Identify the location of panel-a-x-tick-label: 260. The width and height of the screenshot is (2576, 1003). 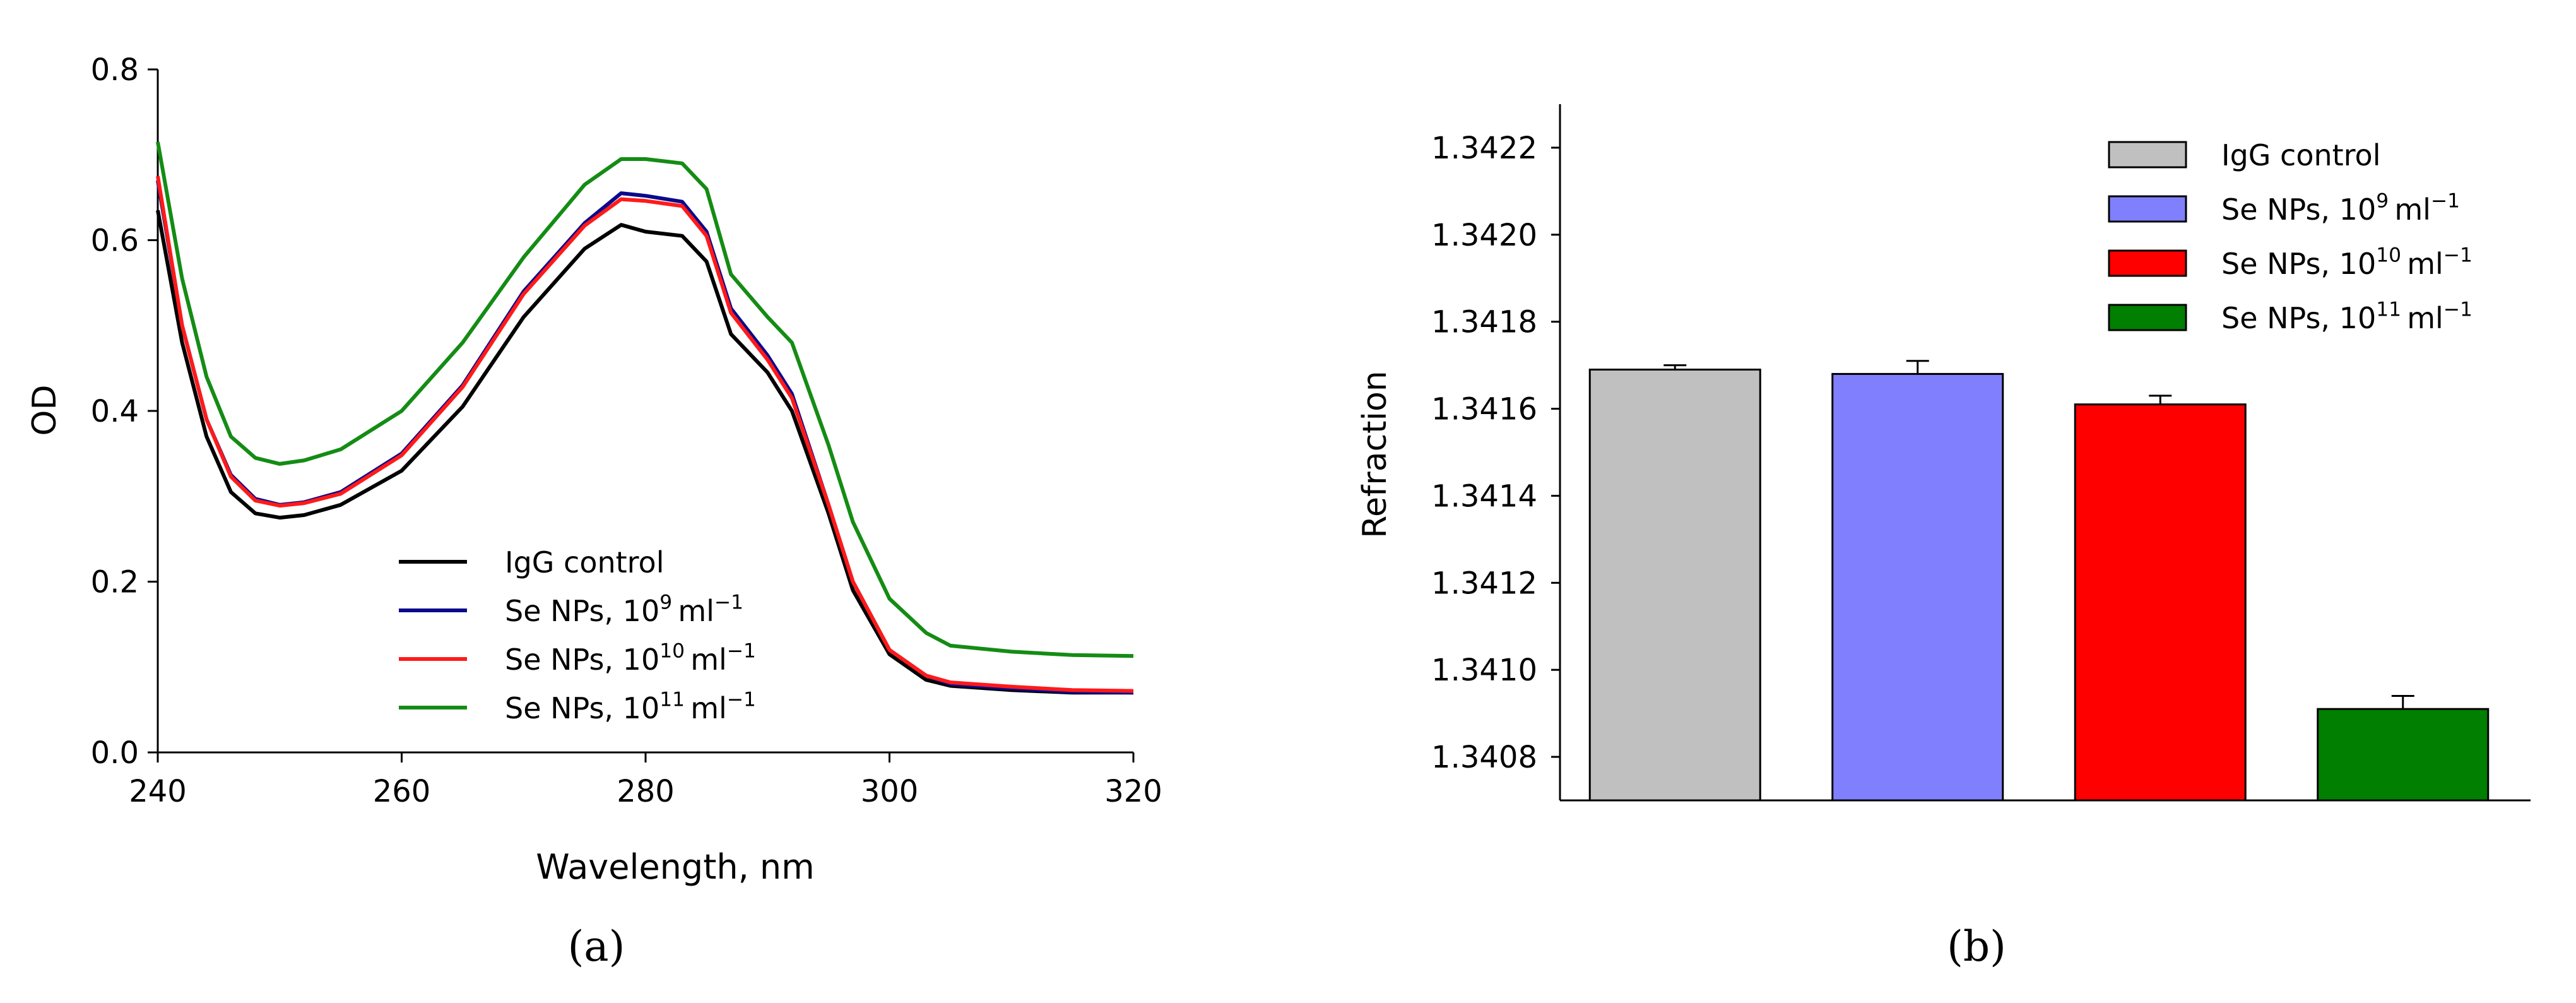
(402, 791).